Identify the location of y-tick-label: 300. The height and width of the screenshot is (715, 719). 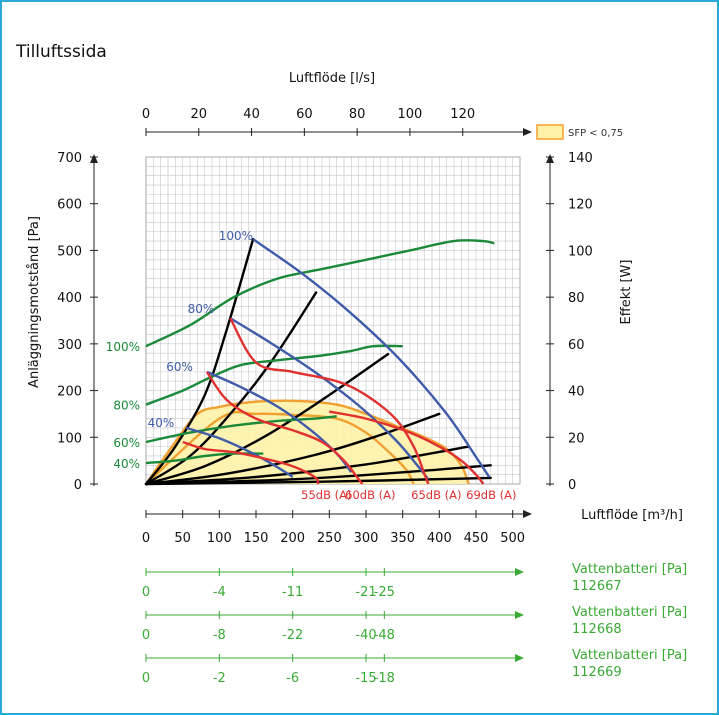
(69, 345).